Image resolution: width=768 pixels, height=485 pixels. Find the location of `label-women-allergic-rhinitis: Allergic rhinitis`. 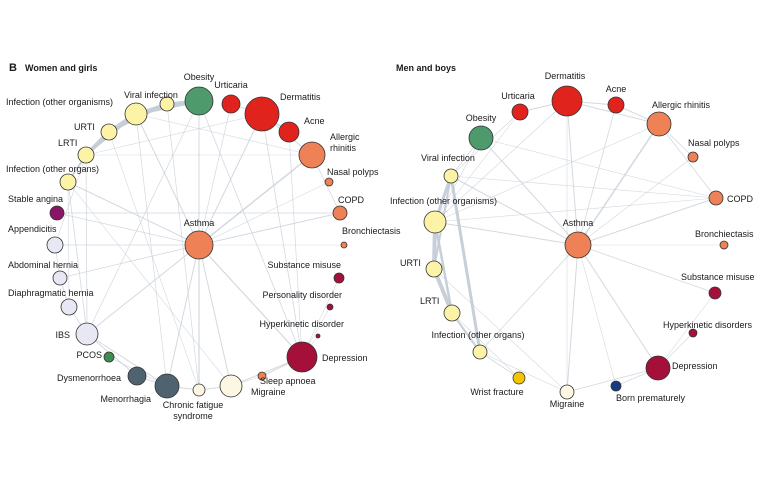

label-women-allergic-rhinitis: Allergic rhinitis is located at coordinates (345, 142).